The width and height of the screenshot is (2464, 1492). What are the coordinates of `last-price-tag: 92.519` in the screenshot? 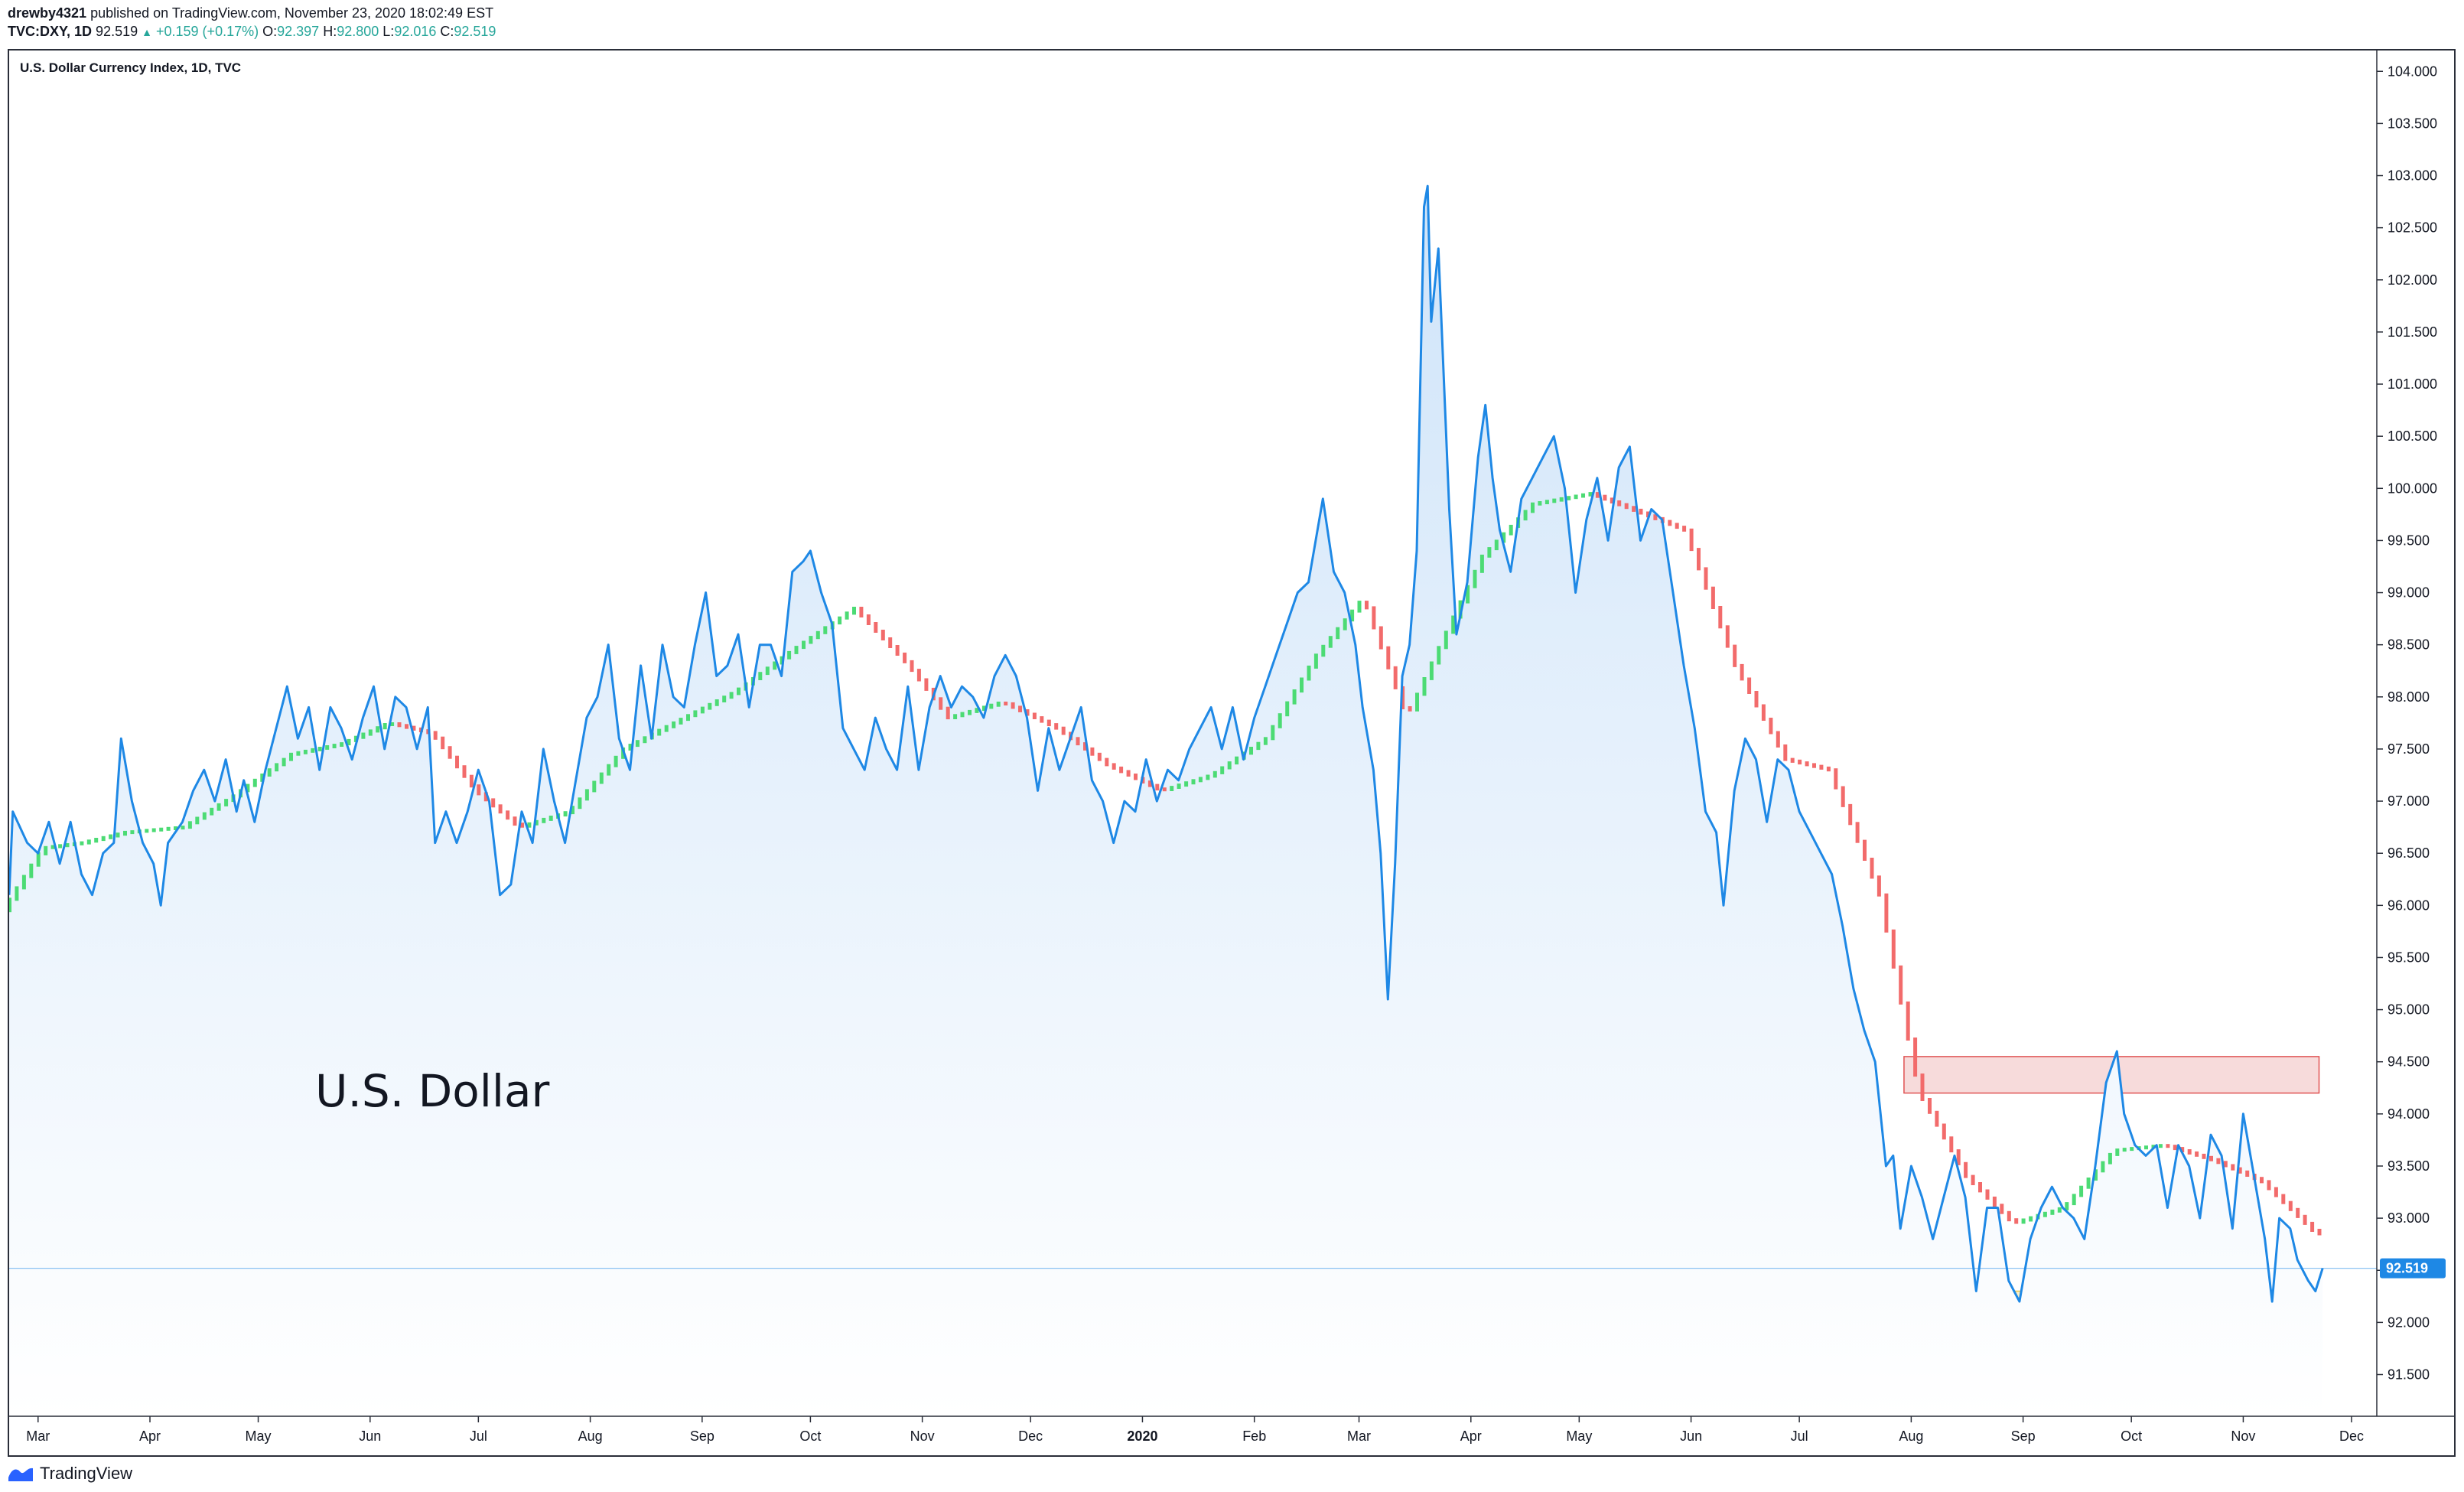 It's located at (2413, 1268).